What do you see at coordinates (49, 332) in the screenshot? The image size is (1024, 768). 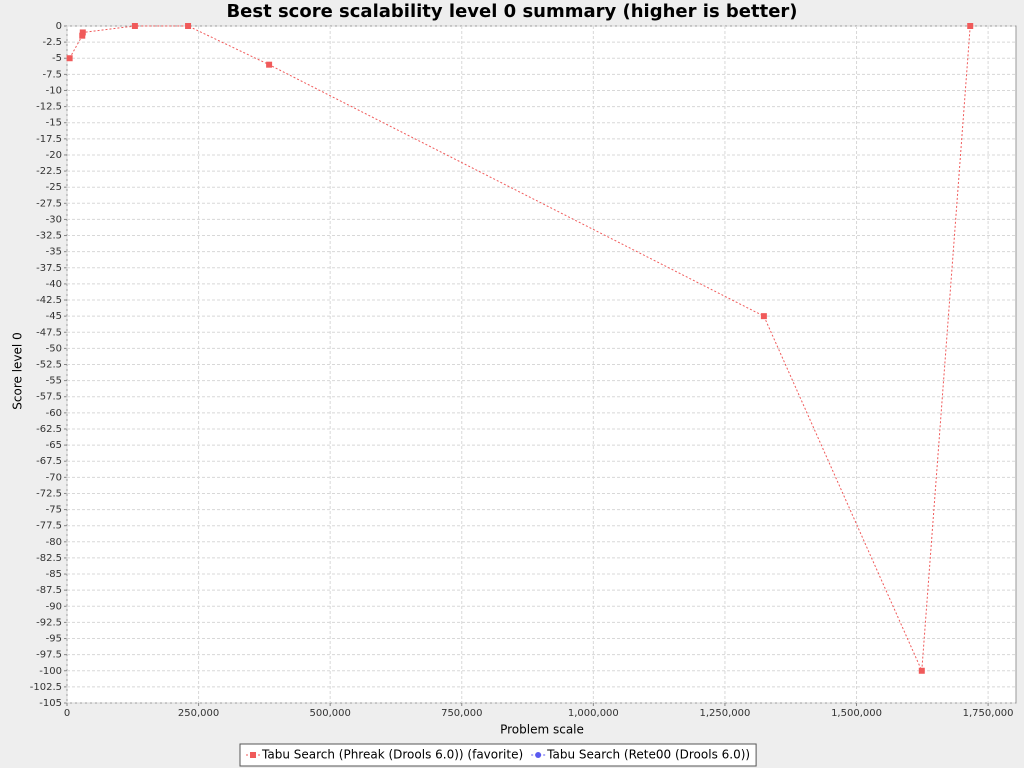 I see `y-tick-label: -47.5` at bounding box center [49, 332].